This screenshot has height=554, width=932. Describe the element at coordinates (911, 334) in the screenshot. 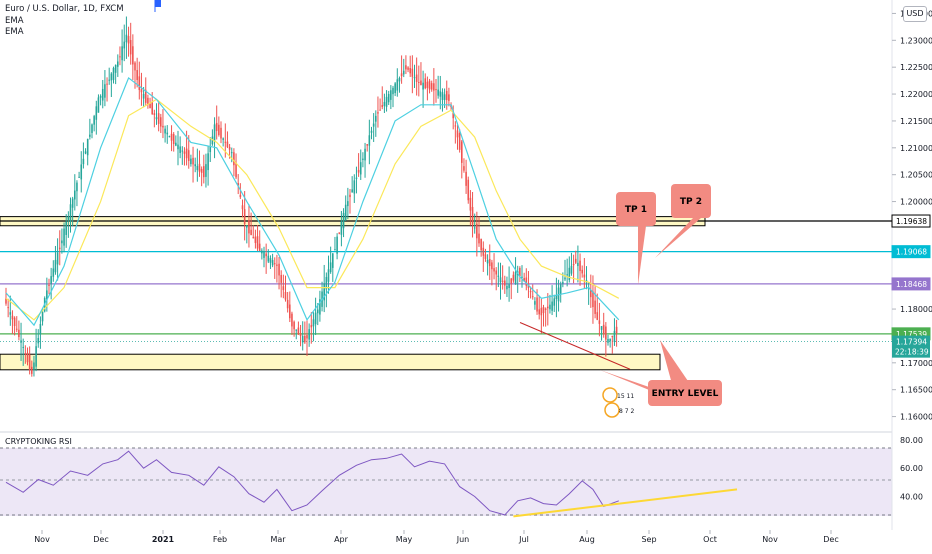

I see `level-tag-label: 1.17539` at that location.